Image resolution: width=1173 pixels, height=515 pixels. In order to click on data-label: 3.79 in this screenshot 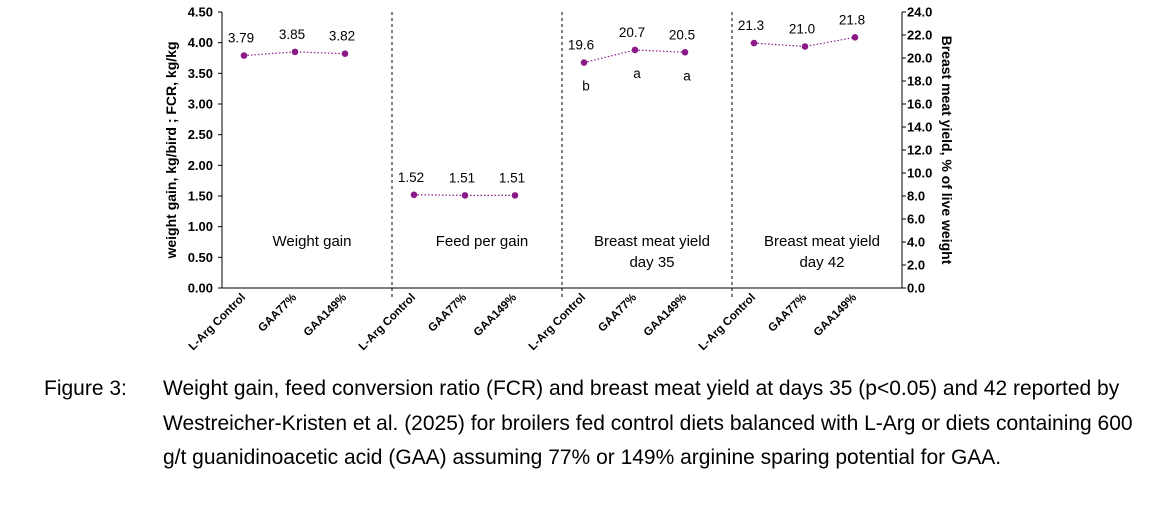, I will do `click(241, 38)`.